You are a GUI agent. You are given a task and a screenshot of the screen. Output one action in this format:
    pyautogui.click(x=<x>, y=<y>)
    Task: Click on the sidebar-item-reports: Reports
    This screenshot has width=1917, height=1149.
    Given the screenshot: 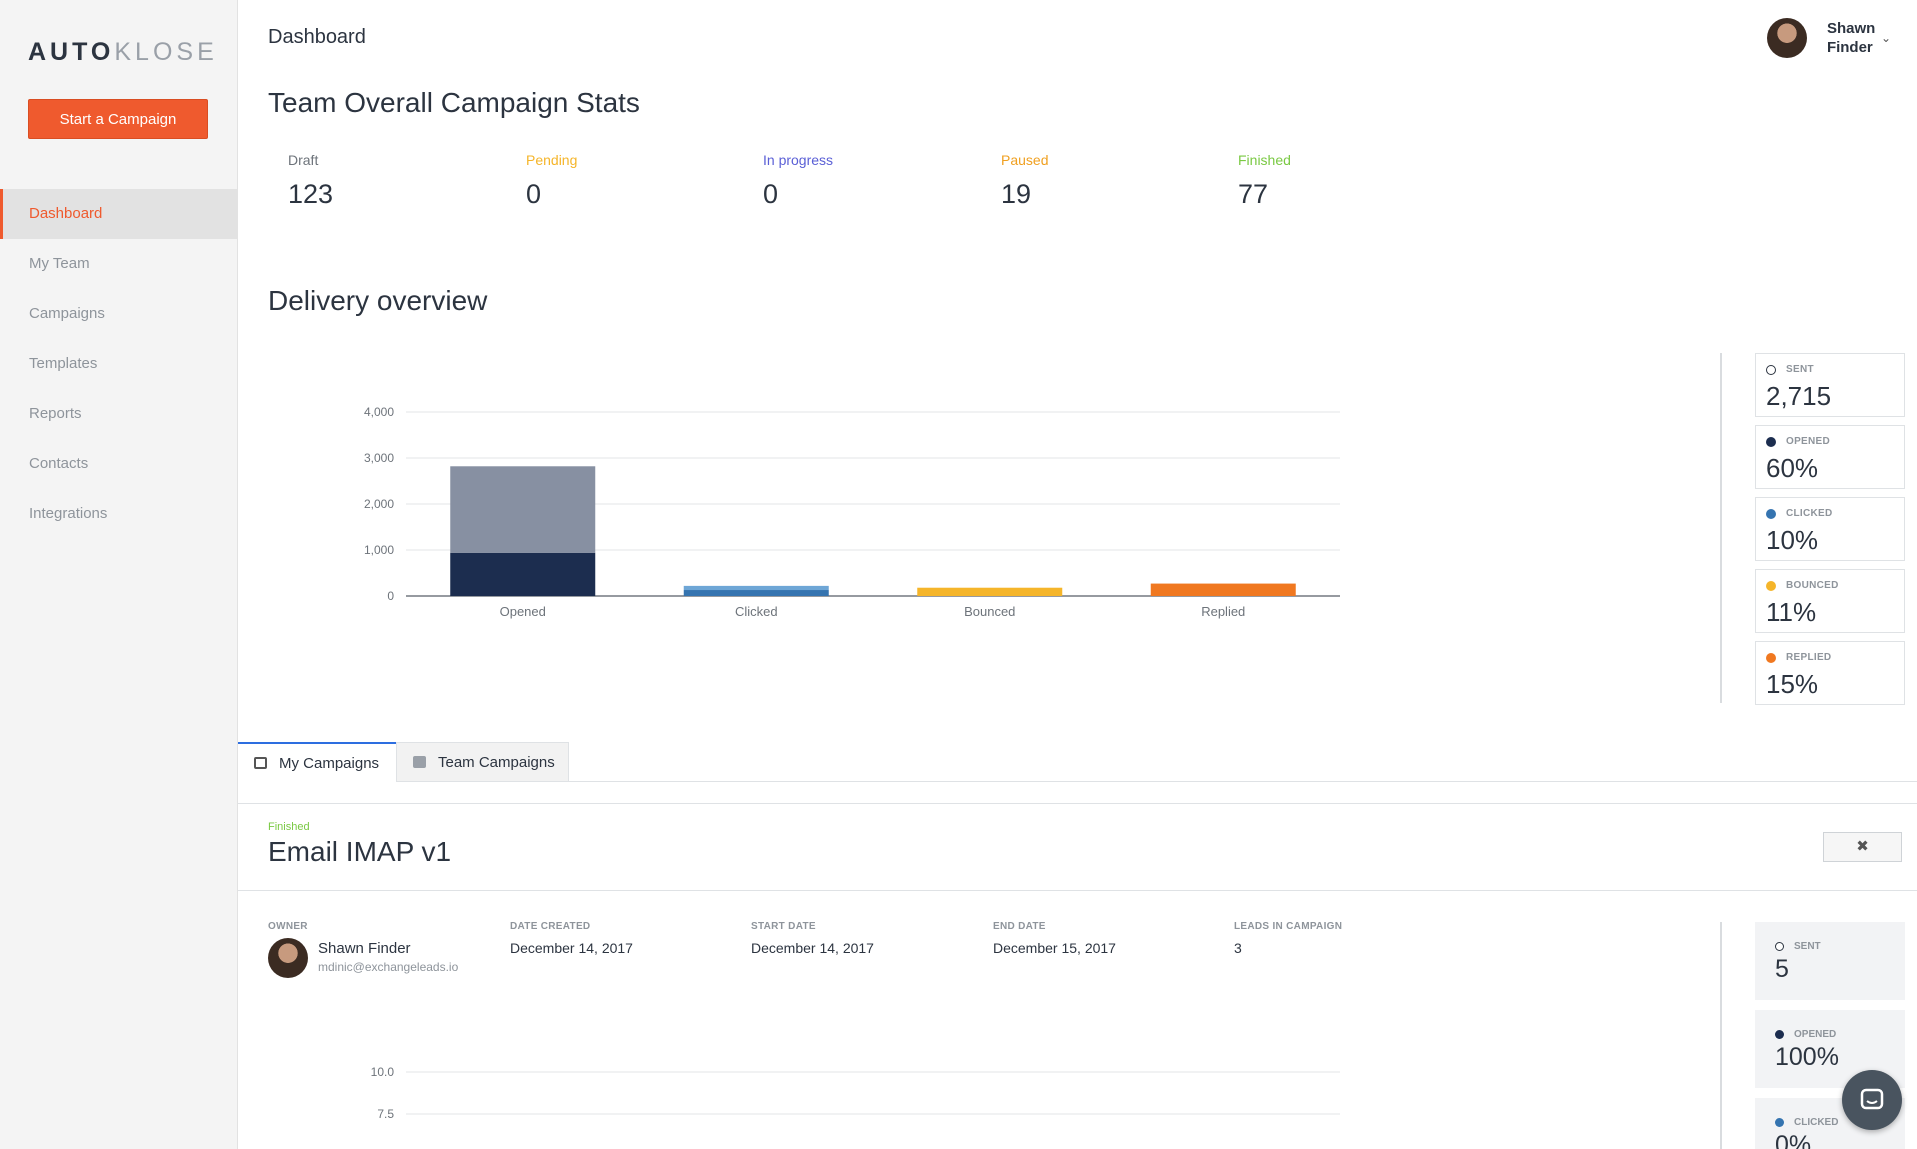 What is the action you would take?
    pyautogui.click(x=55, y=413)
    